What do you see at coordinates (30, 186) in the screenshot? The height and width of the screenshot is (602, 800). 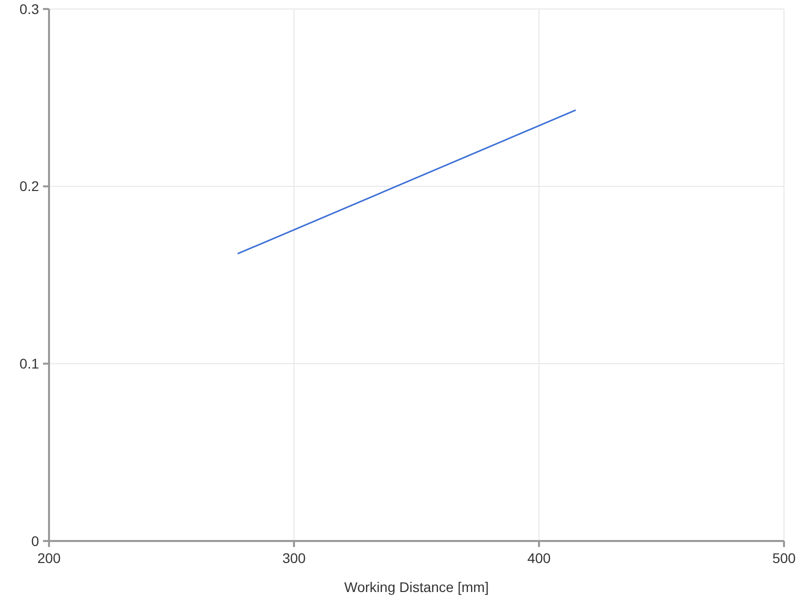 I see `y-tick-label: 0.2` at bounding box center [30, 186].